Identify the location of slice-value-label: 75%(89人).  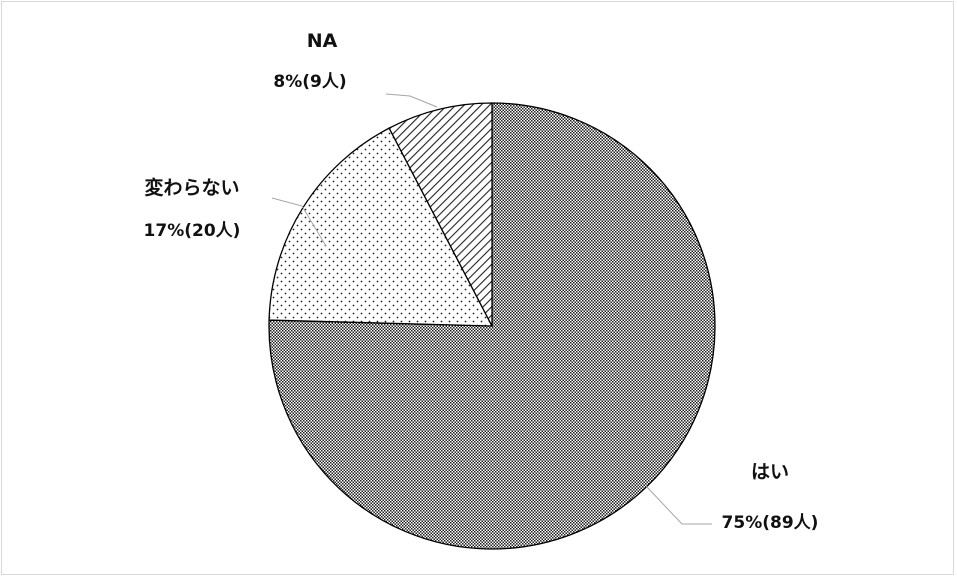
(770, 523).